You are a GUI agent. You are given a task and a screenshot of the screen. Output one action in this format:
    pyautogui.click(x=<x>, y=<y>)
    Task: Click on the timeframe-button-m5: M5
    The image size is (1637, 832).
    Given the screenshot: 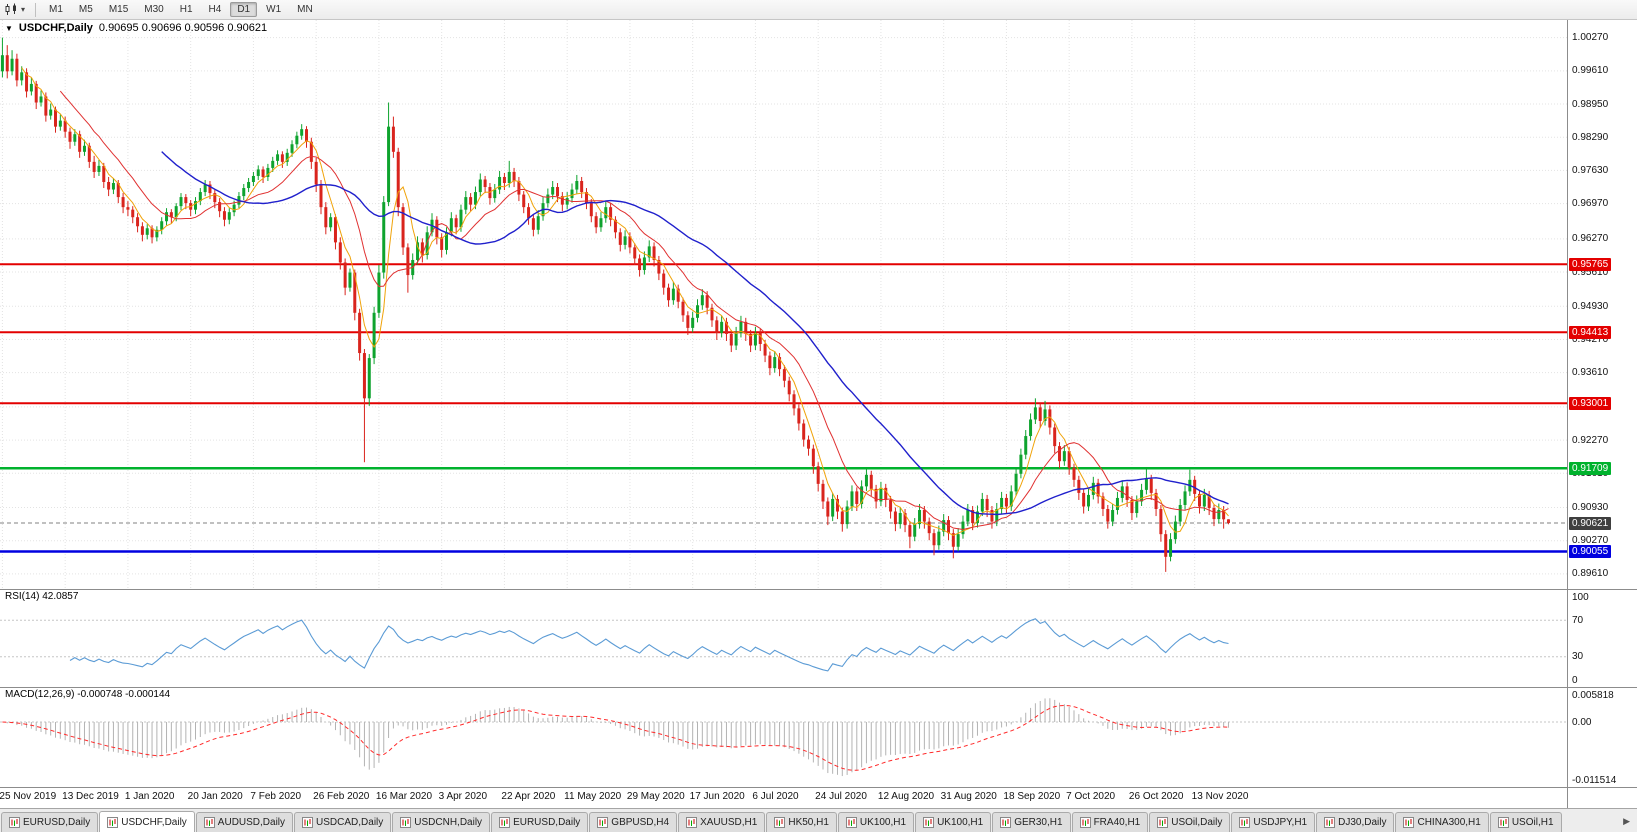 What is the action you would take?
    pyautogui.click(x=85, y=9)
    